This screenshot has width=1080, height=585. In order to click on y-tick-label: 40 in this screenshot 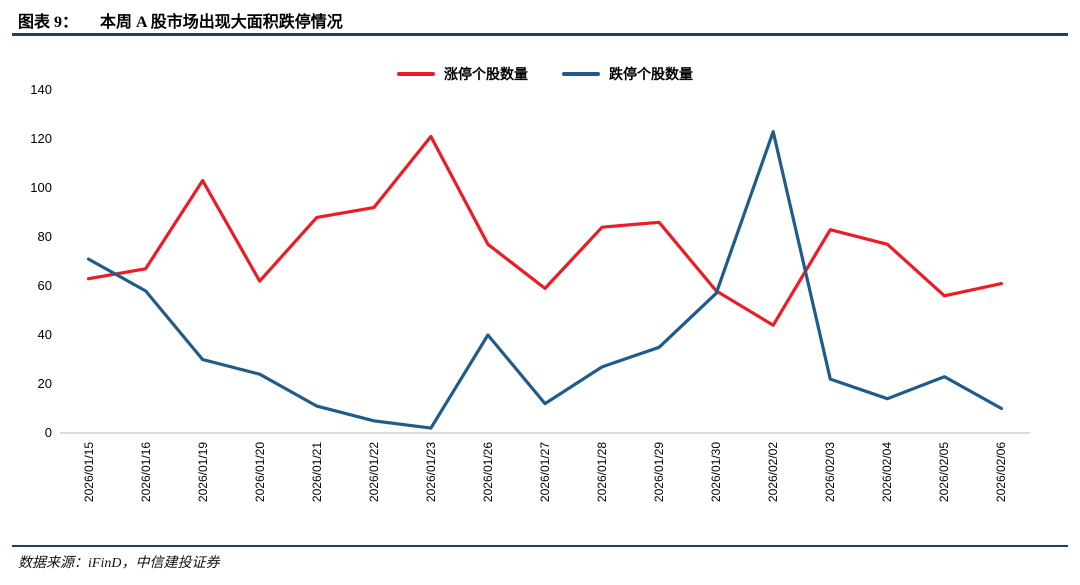, I will do `click(44, 334)`.